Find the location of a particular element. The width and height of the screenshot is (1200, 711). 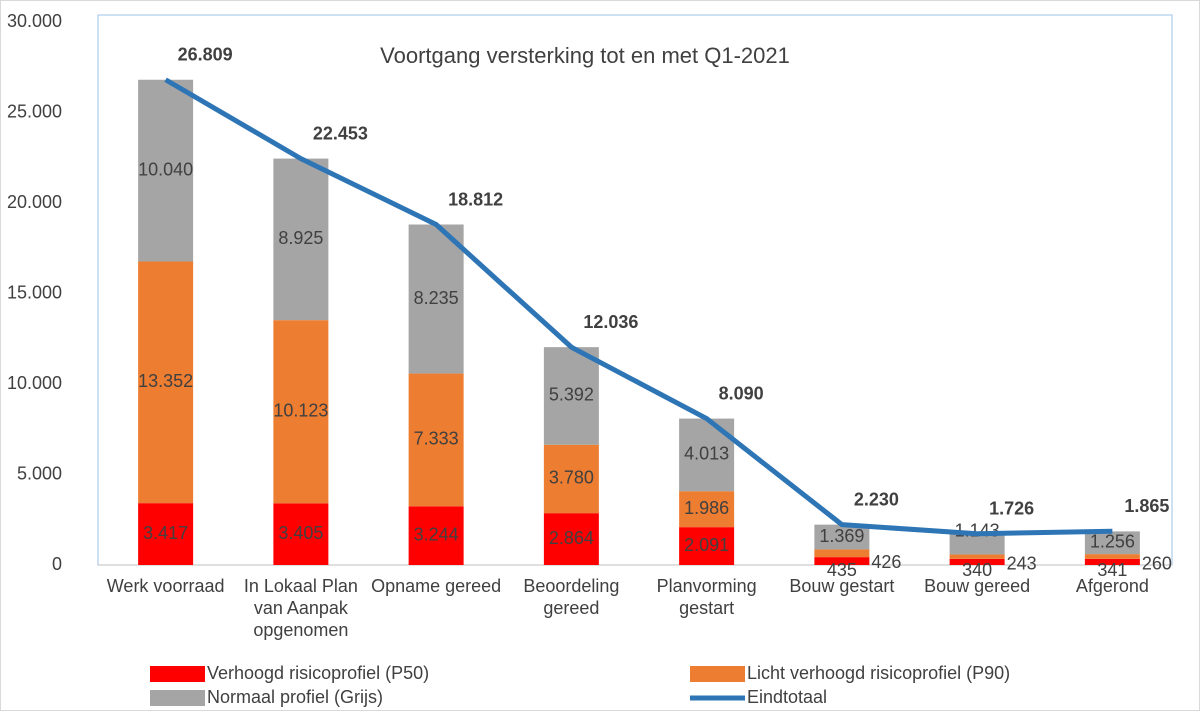

data-label: 1.369 is located at coordinates (841, 536).